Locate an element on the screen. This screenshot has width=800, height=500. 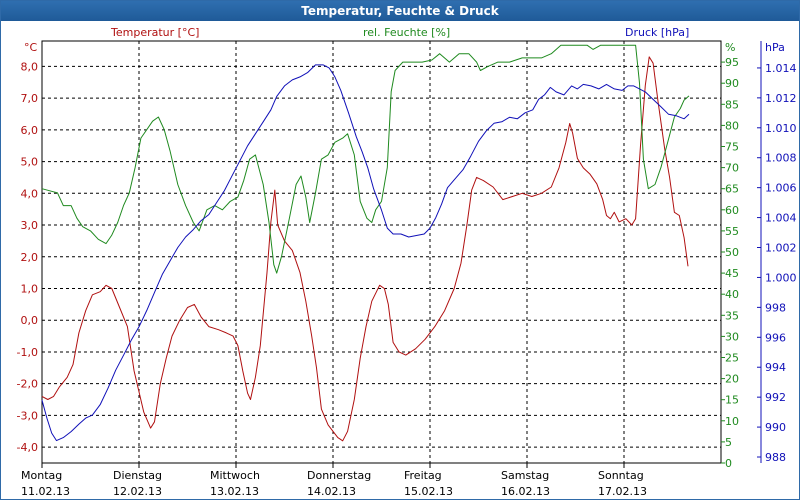
y-tick-label-humidity: 60 is located at coordinates (732, 210).